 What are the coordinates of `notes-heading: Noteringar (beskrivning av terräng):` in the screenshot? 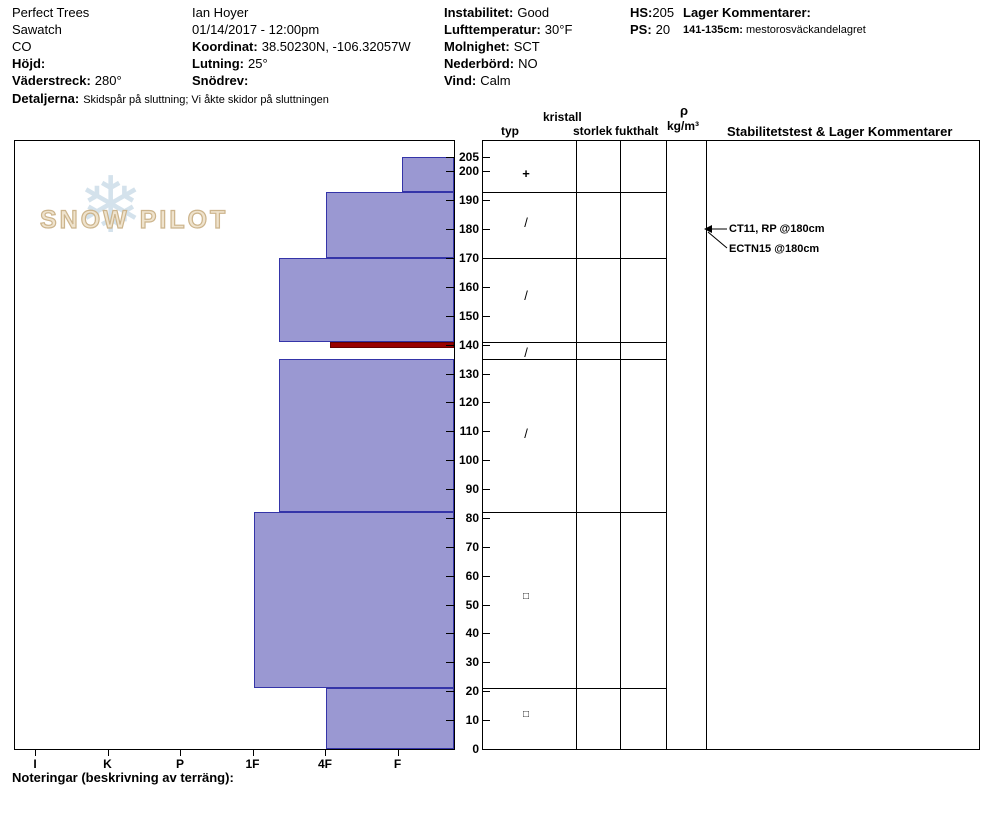 It's located at (123, 777).